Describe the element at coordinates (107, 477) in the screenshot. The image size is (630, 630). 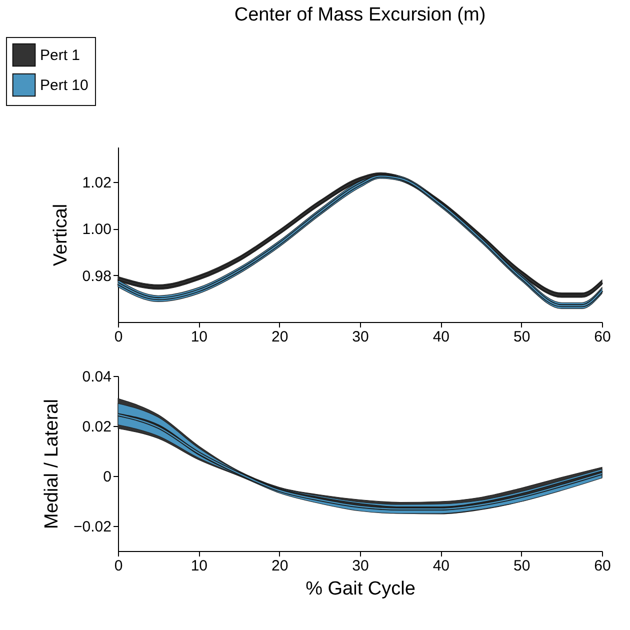
I see `y-tick-label: 0` at that location.